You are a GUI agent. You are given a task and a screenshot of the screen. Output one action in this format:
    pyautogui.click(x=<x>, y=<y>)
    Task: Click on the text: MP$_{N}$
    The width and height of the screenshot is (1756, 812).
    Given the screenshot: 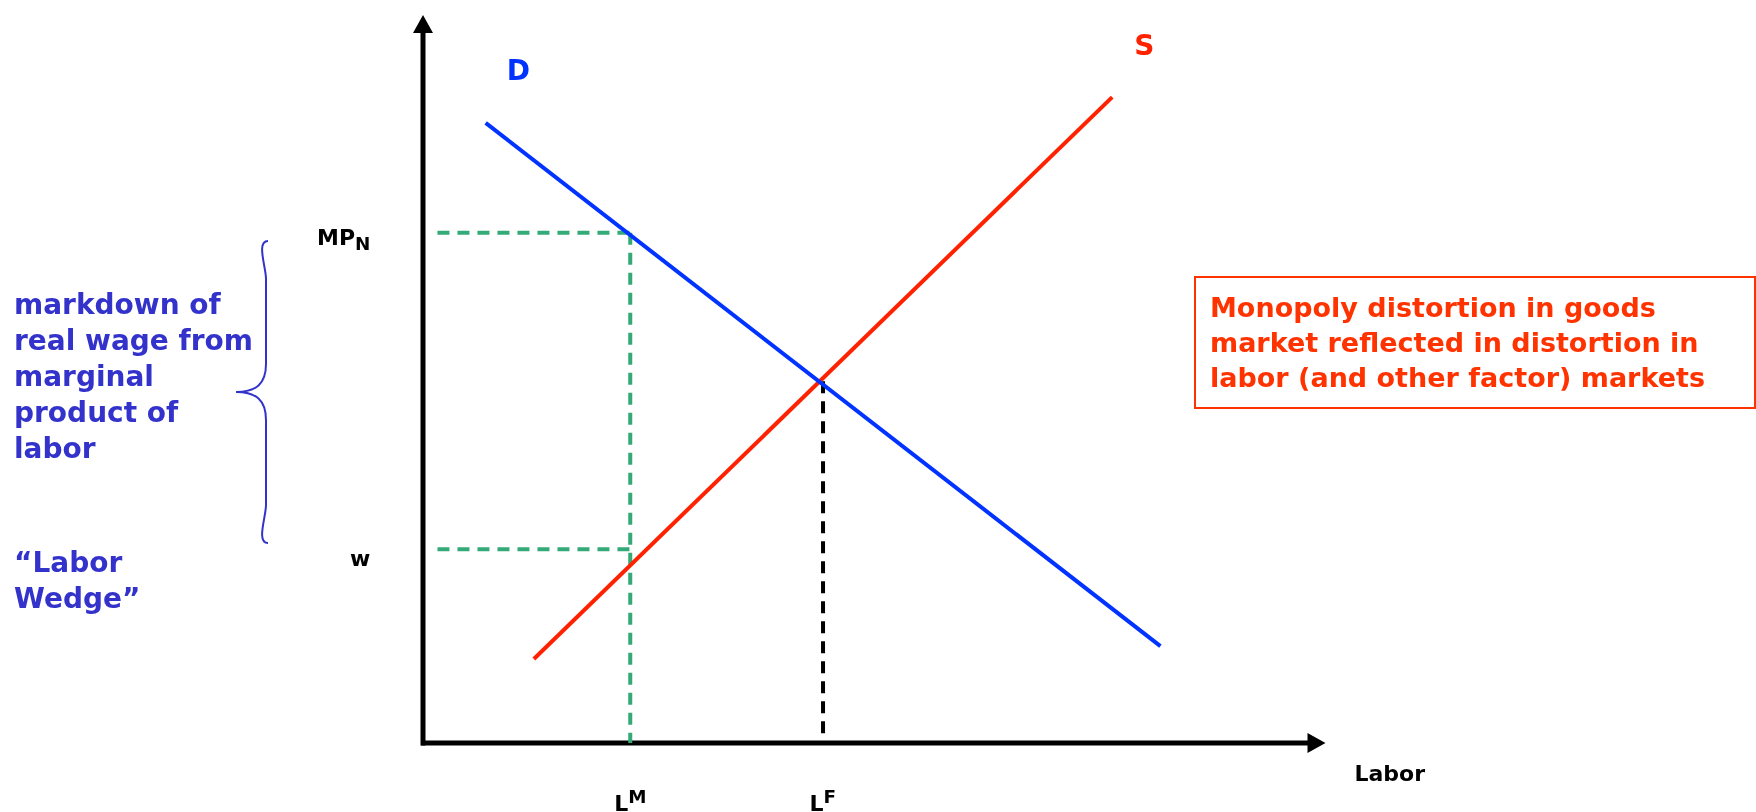 What is the action you would take?
    pyautogui.click(x=344, y=239)
    